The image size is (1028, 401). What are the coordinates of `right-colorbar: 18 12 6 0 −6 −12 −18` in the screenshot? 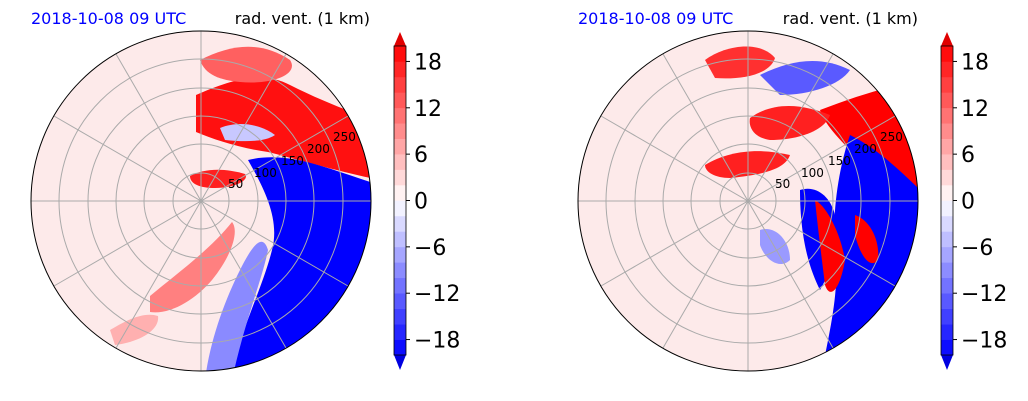 It's located at (973, 201).